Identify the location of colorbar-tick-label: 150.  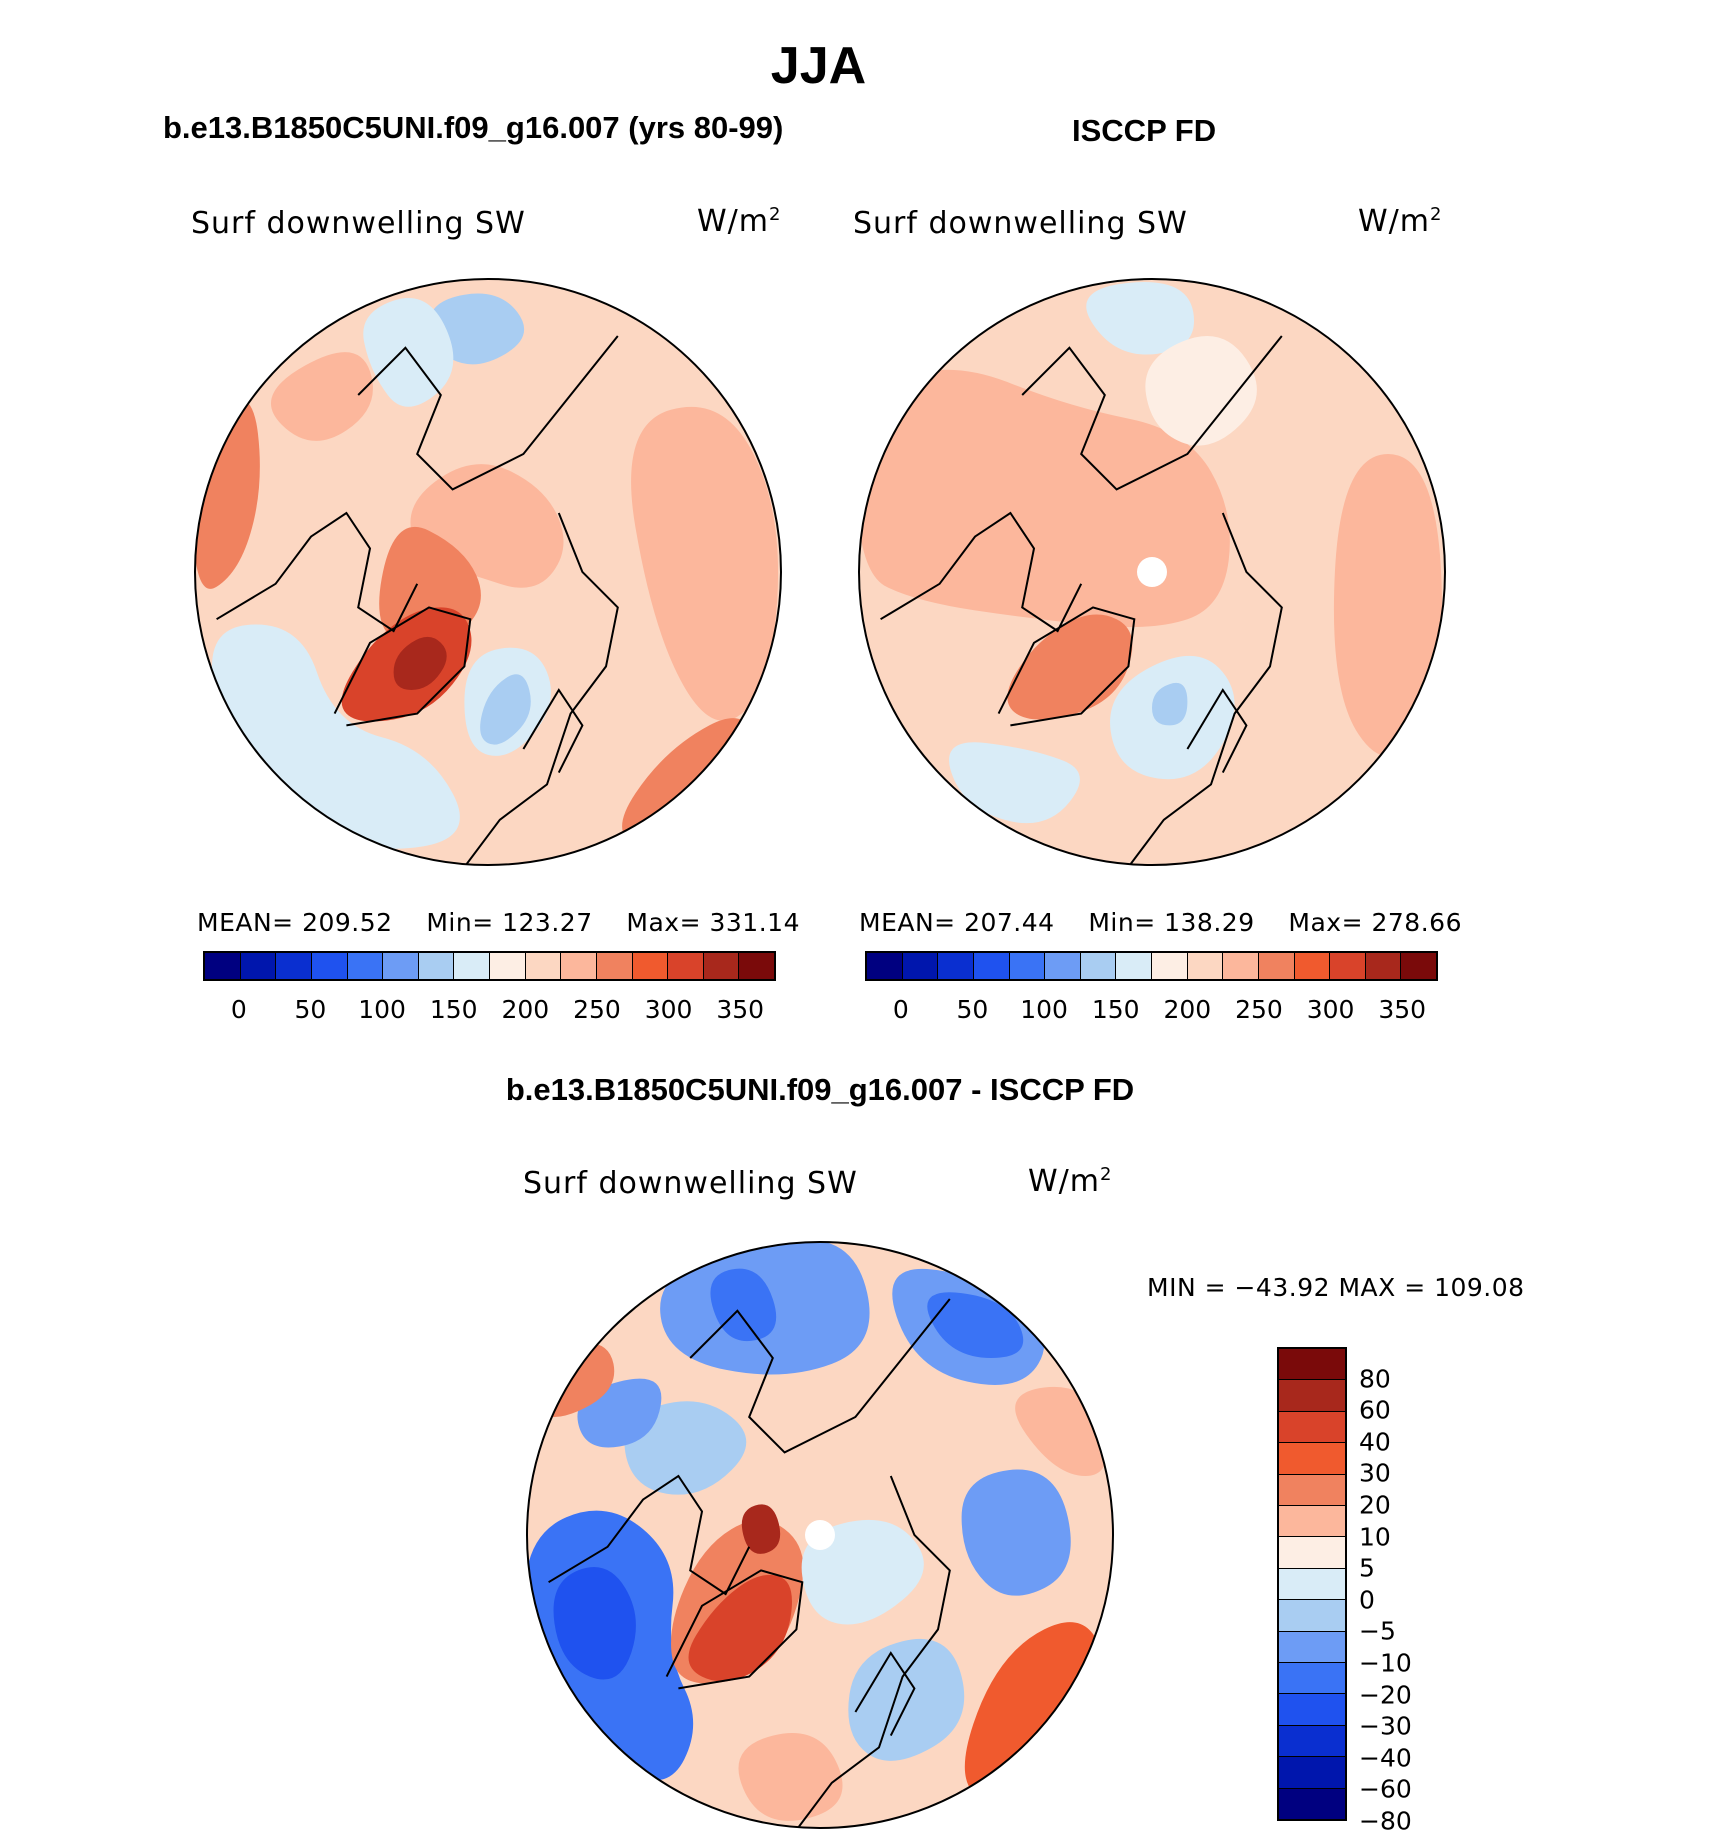
(453, 1009).